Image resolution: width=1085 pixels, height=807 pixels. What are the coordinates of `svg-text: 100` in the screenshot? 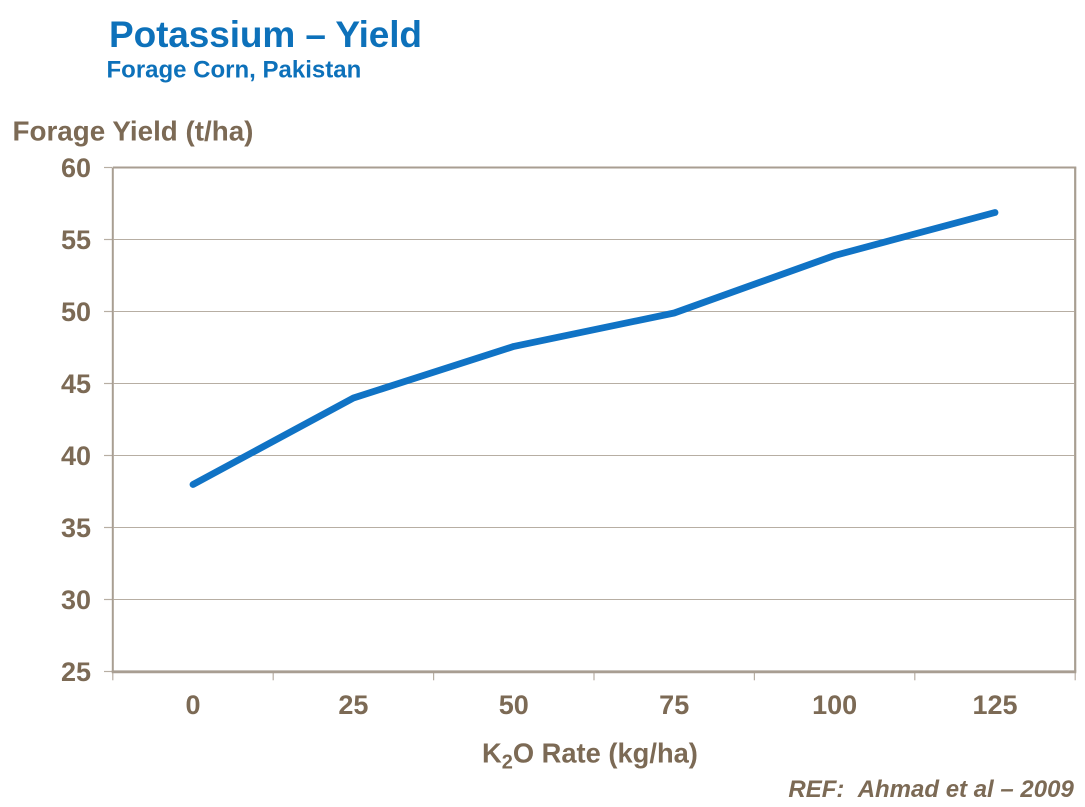 It's located at (834, 705).